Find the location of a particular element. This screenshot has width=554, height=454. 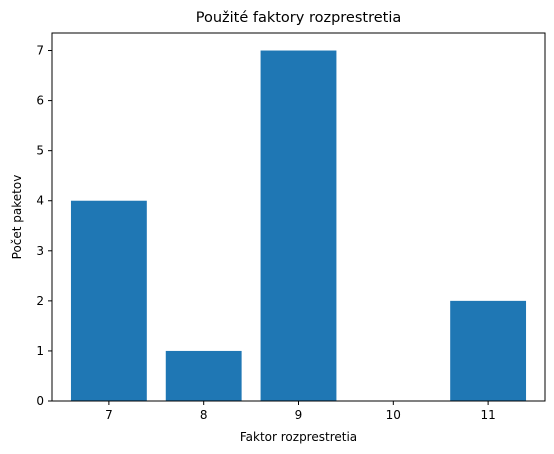

y-tick-label-7: 7 is located at coordinates (40, 51).